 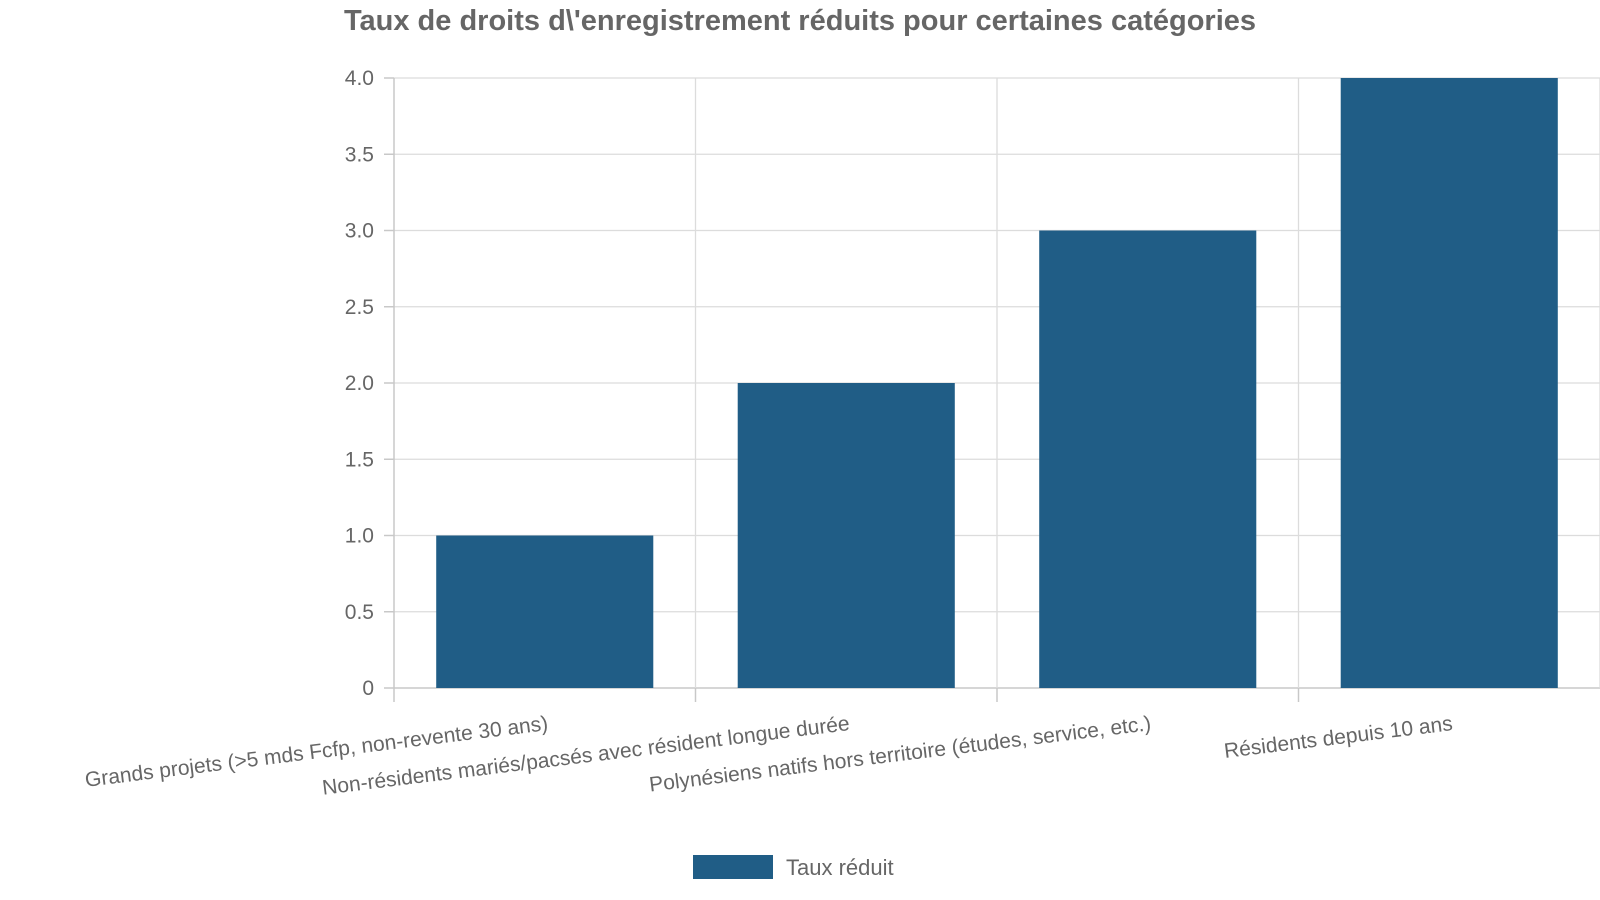 I want to click on y-tick-label: 4.0, so click(x=359, y=78).